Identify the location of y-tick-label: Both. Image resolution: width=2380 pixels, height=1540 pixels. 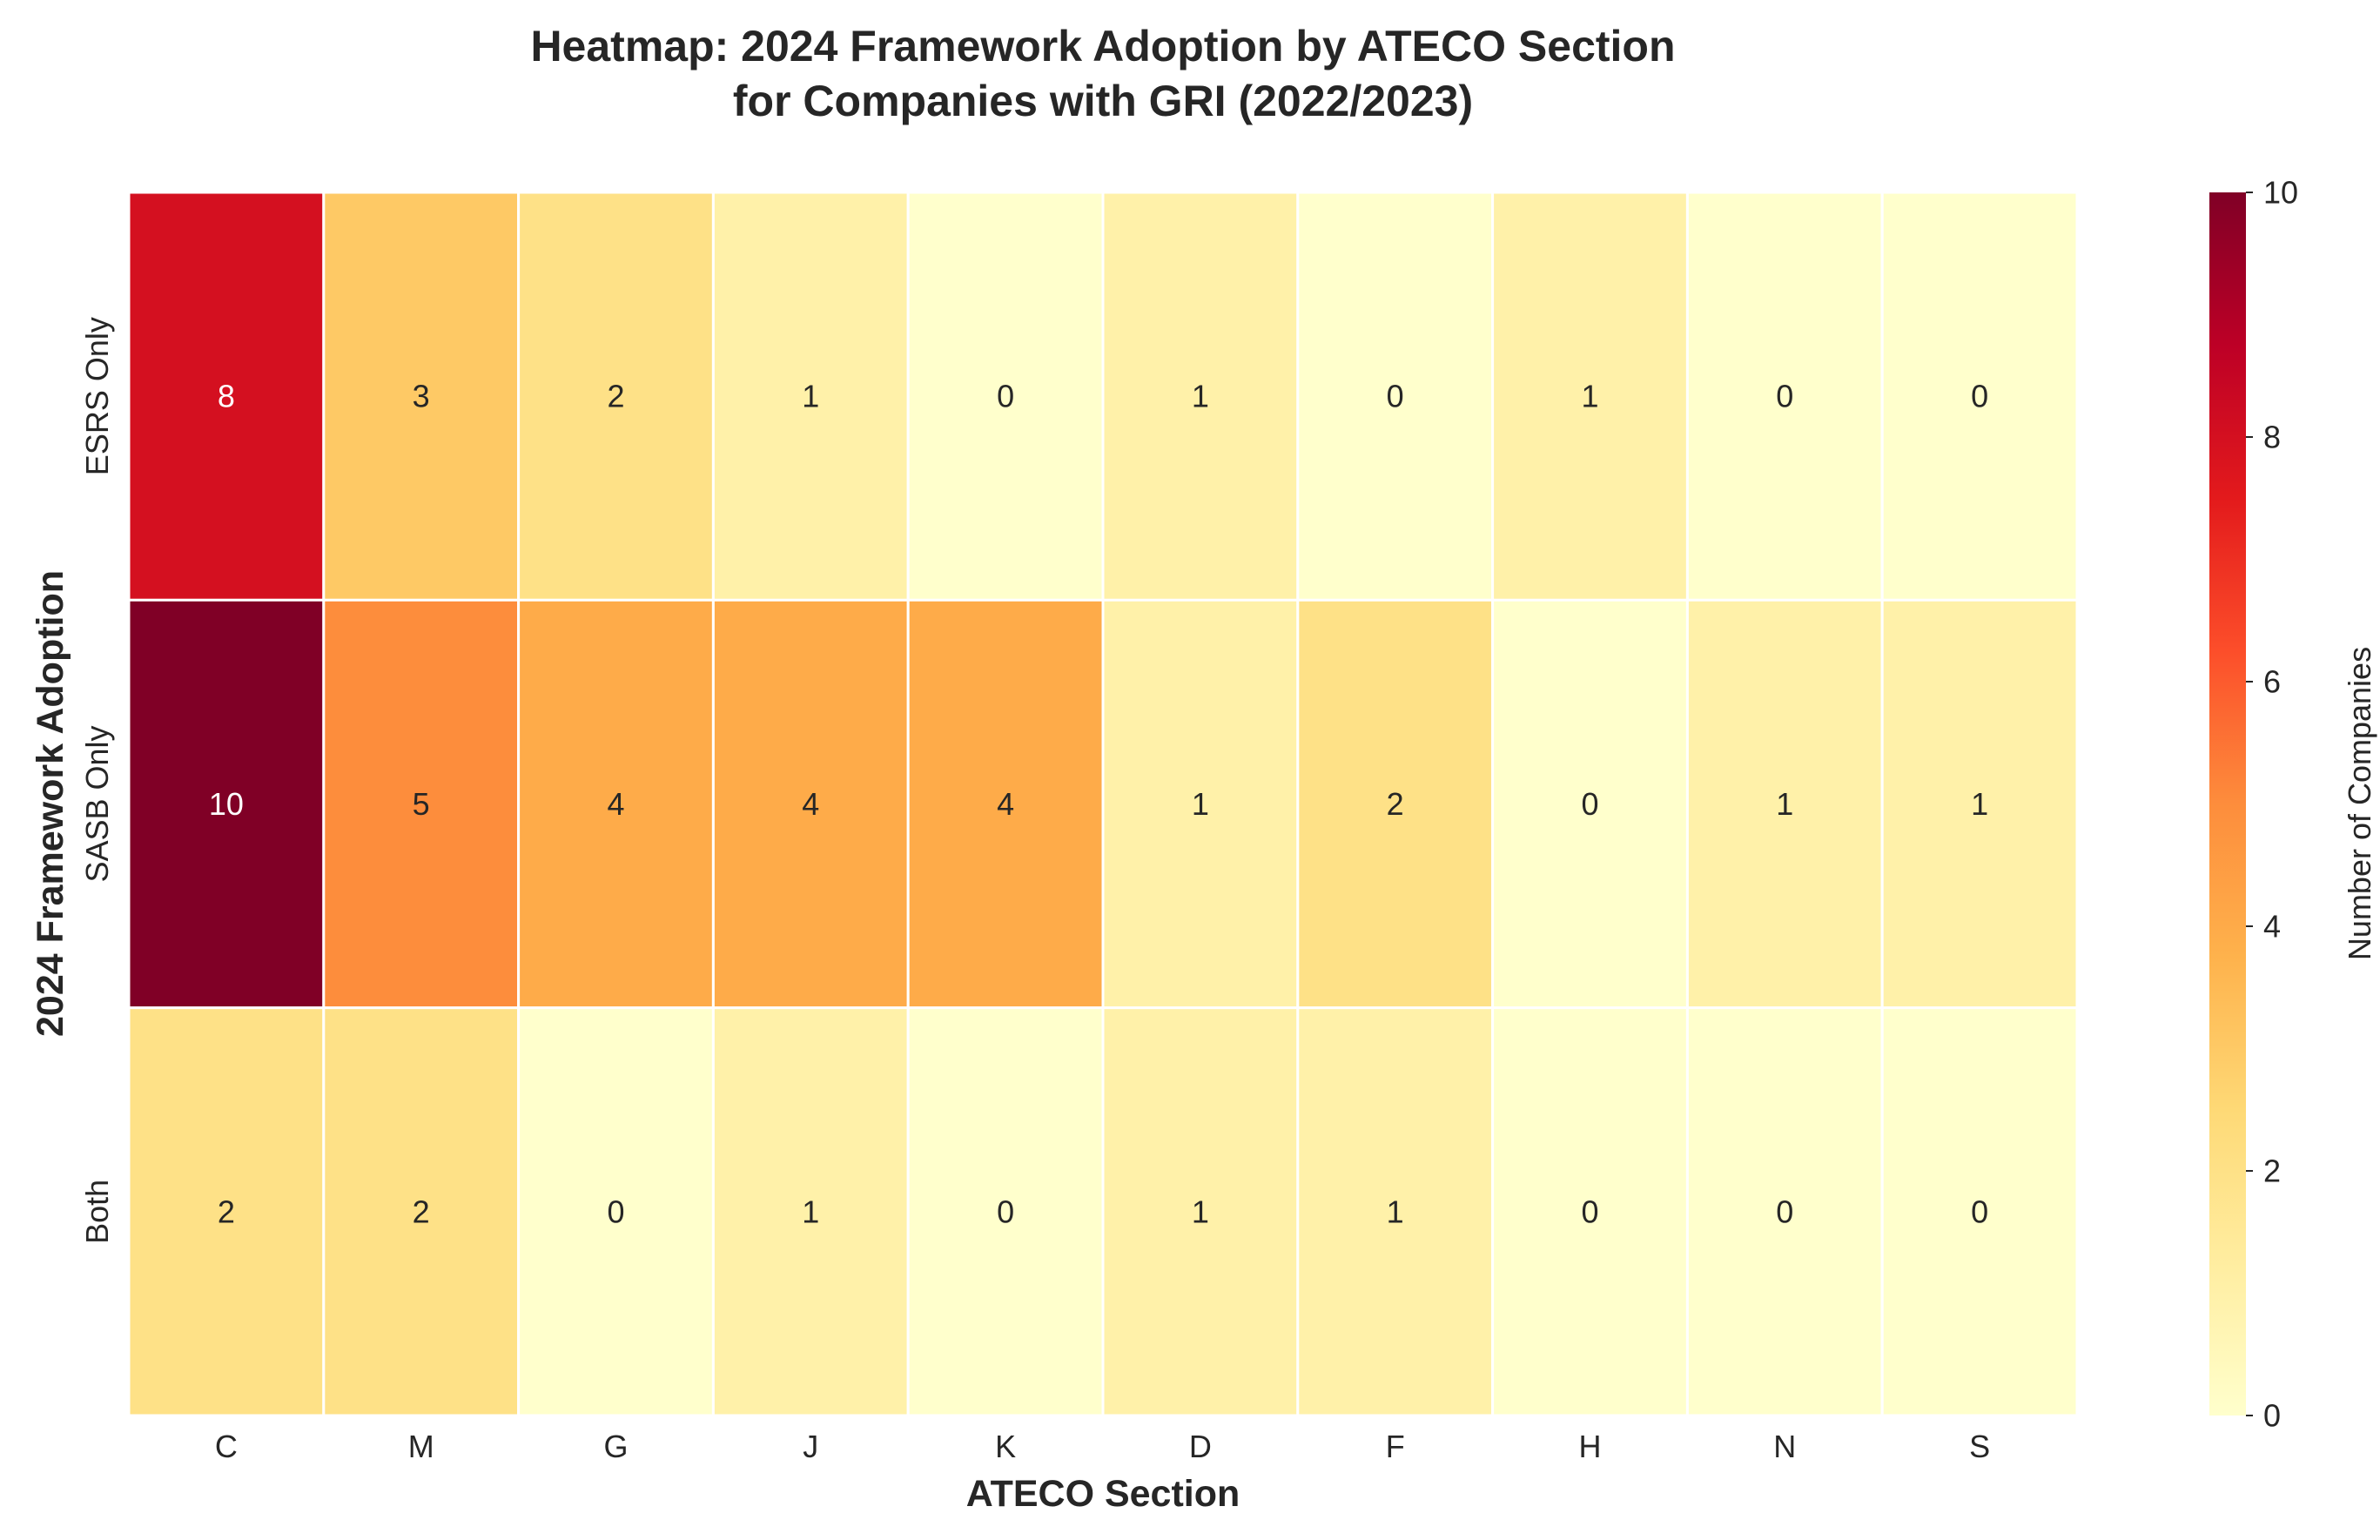
(97, 1212).